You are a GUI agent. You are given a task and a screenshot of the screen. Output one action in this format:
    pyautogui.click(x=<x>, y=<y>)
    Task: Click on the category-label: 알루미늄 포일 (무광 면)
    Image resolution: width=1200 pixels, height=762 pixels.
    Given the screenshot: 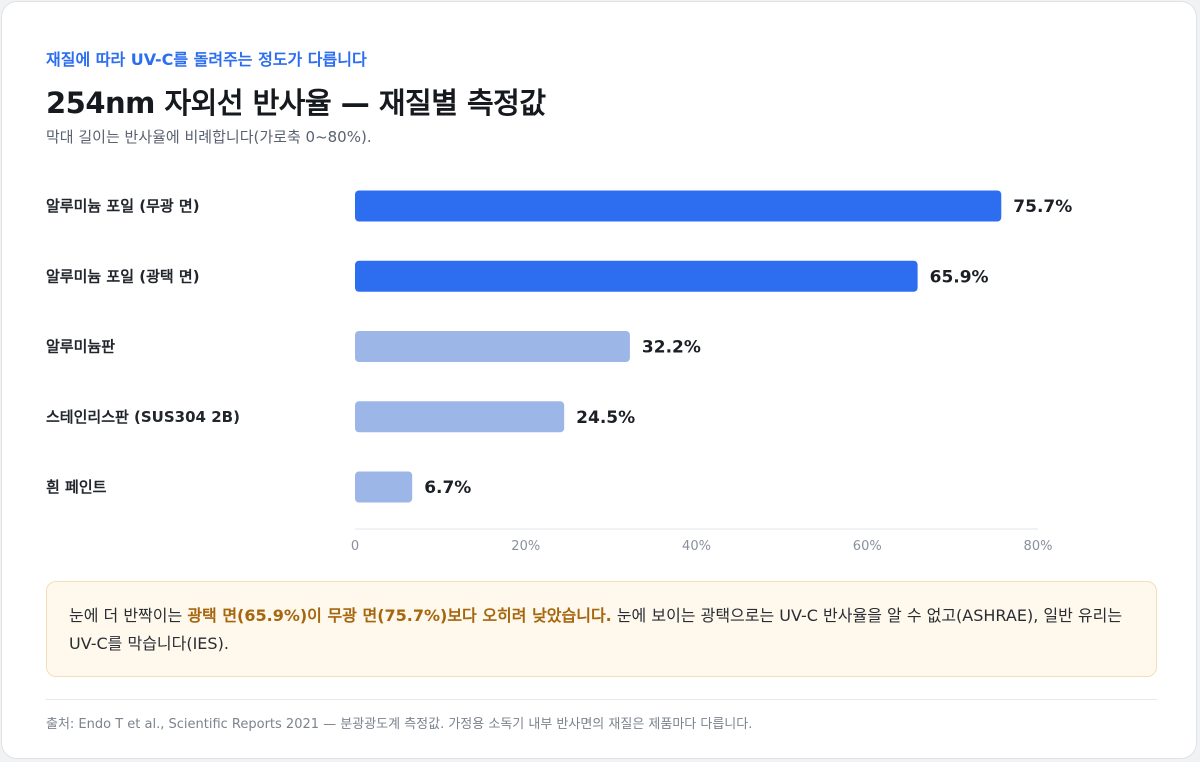 What is the action you would take?
    pyautogui.click(x=123, y=206)
    